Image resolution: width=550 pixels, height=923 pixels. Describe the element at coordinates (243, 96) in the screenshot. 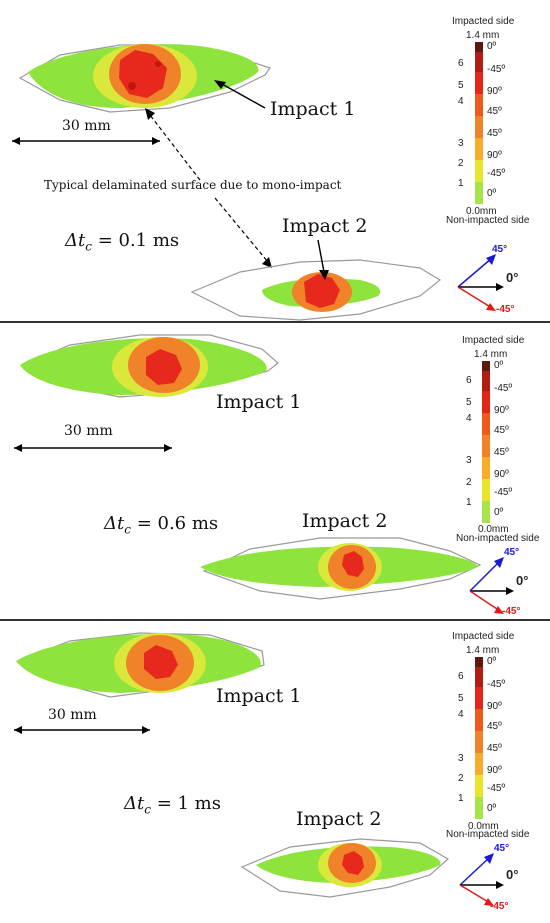

I see `impact-1-pointer` at that location.